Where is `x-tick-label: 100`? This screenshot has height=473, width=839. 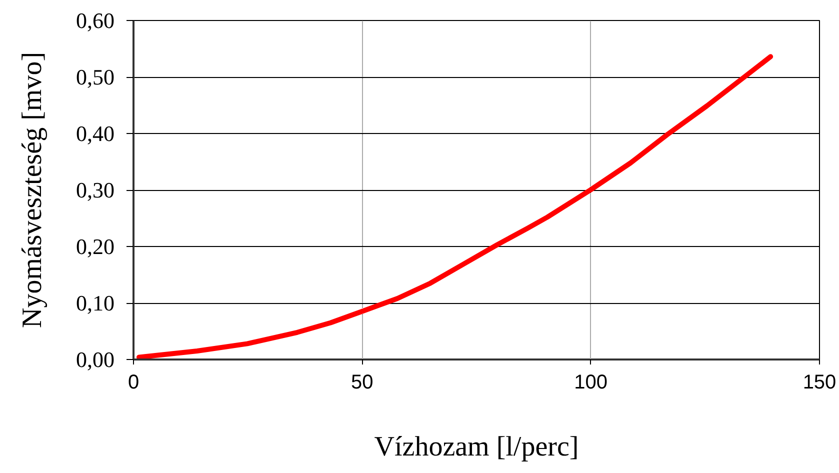
x-tick-label: 100 is located at coordinates (591, 383).